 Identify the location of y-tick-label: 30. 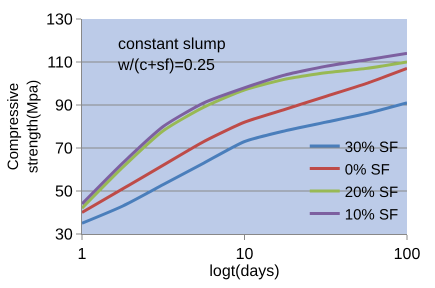
(64, 235).